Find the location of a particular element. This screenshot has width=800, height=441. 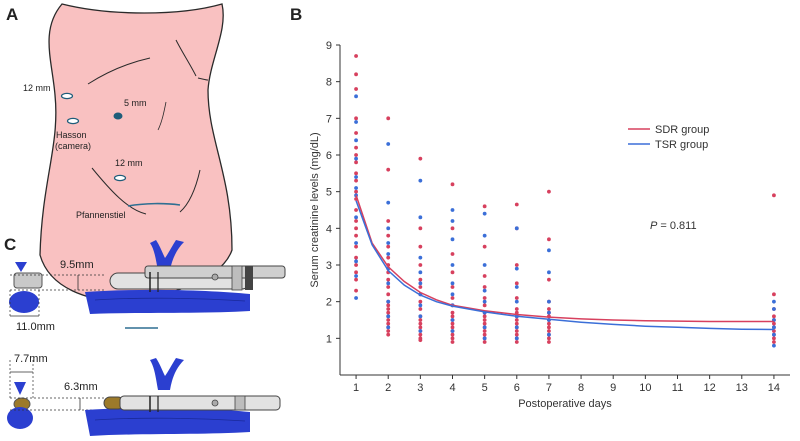

y-tick-label: 7 is located at coordinates (329, 119).